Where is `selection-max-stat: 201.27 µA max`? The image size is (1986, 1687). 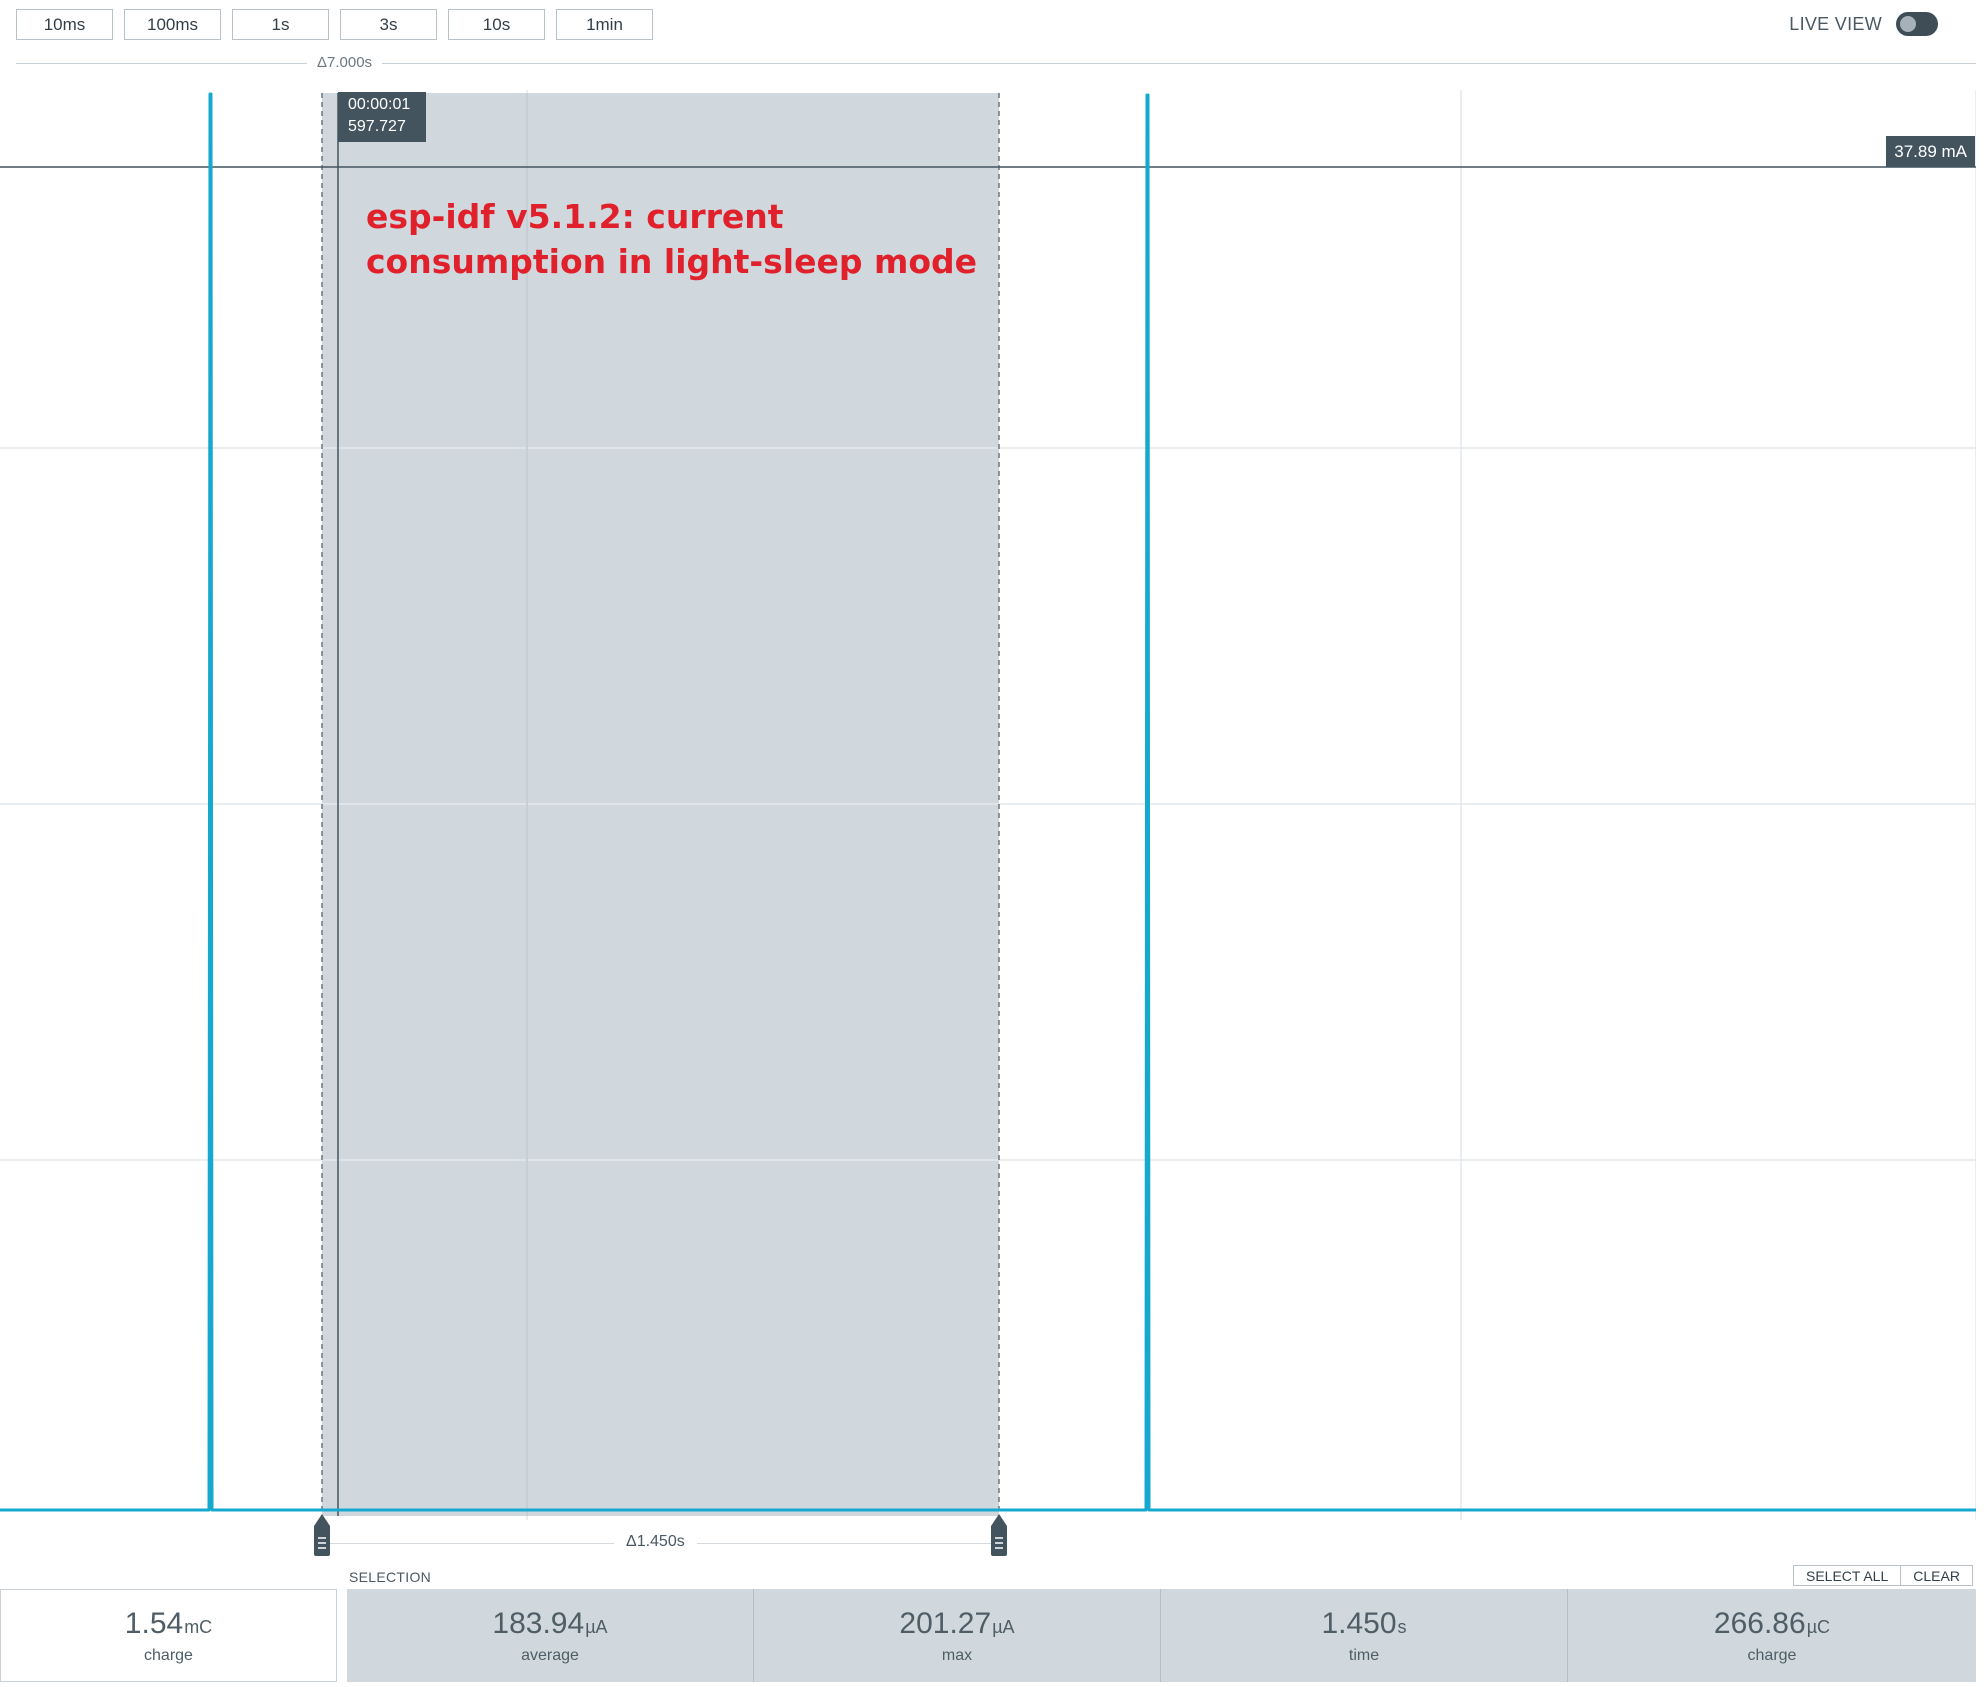
selection-max-stat: 201.27 µA max is located at coordinates (957, 1635).